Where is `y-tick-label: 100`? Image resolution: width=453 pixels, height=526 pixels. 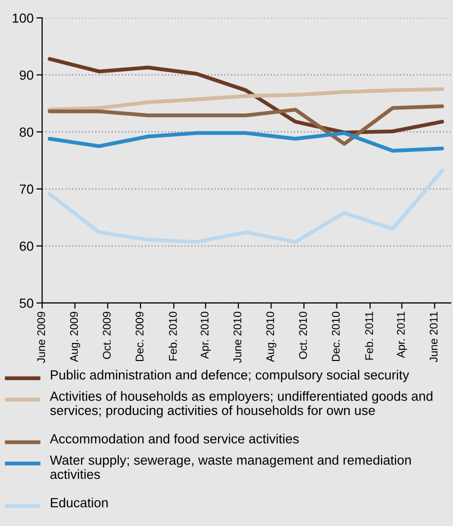
y-tick-label: 100 is located at coordinates (23, 18).